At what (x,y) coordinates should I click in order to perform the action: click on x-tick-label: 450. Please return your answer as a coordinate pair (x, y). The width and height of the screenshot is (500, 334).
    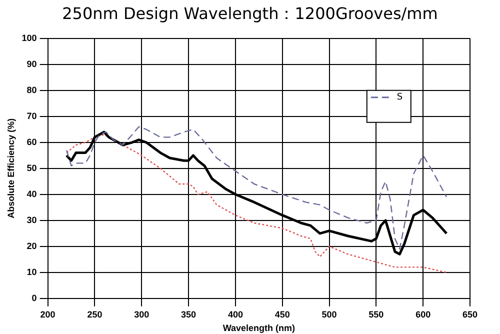
    Looking at the image, I should click on (282, 314).